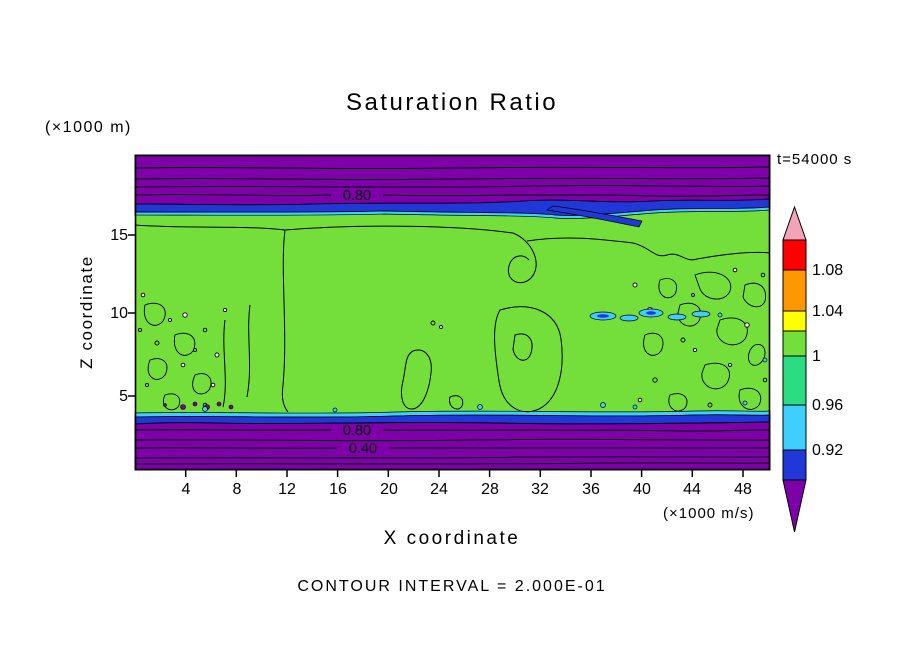 The image size is (904, 654). I want to click on x-tick-label: 36, so click(591, 489).